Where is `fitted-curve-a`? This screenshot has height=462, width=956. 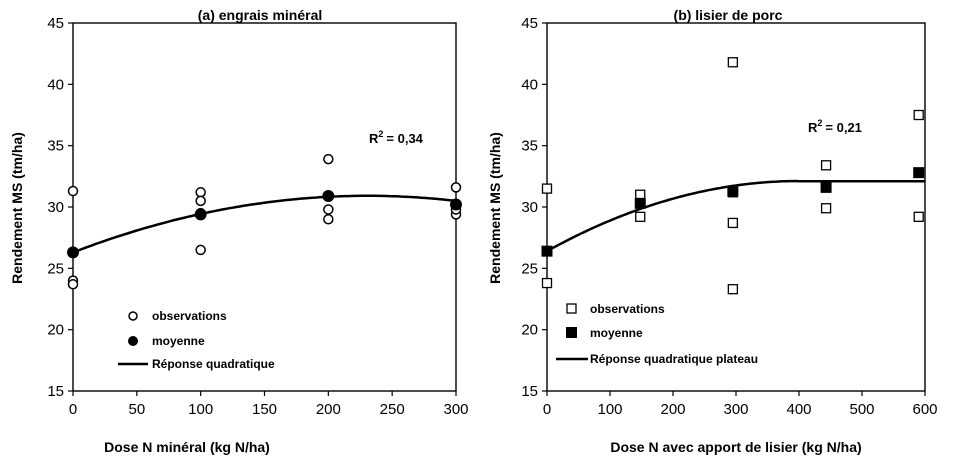
fitted-curve-a is located at coordinates (264, 224).